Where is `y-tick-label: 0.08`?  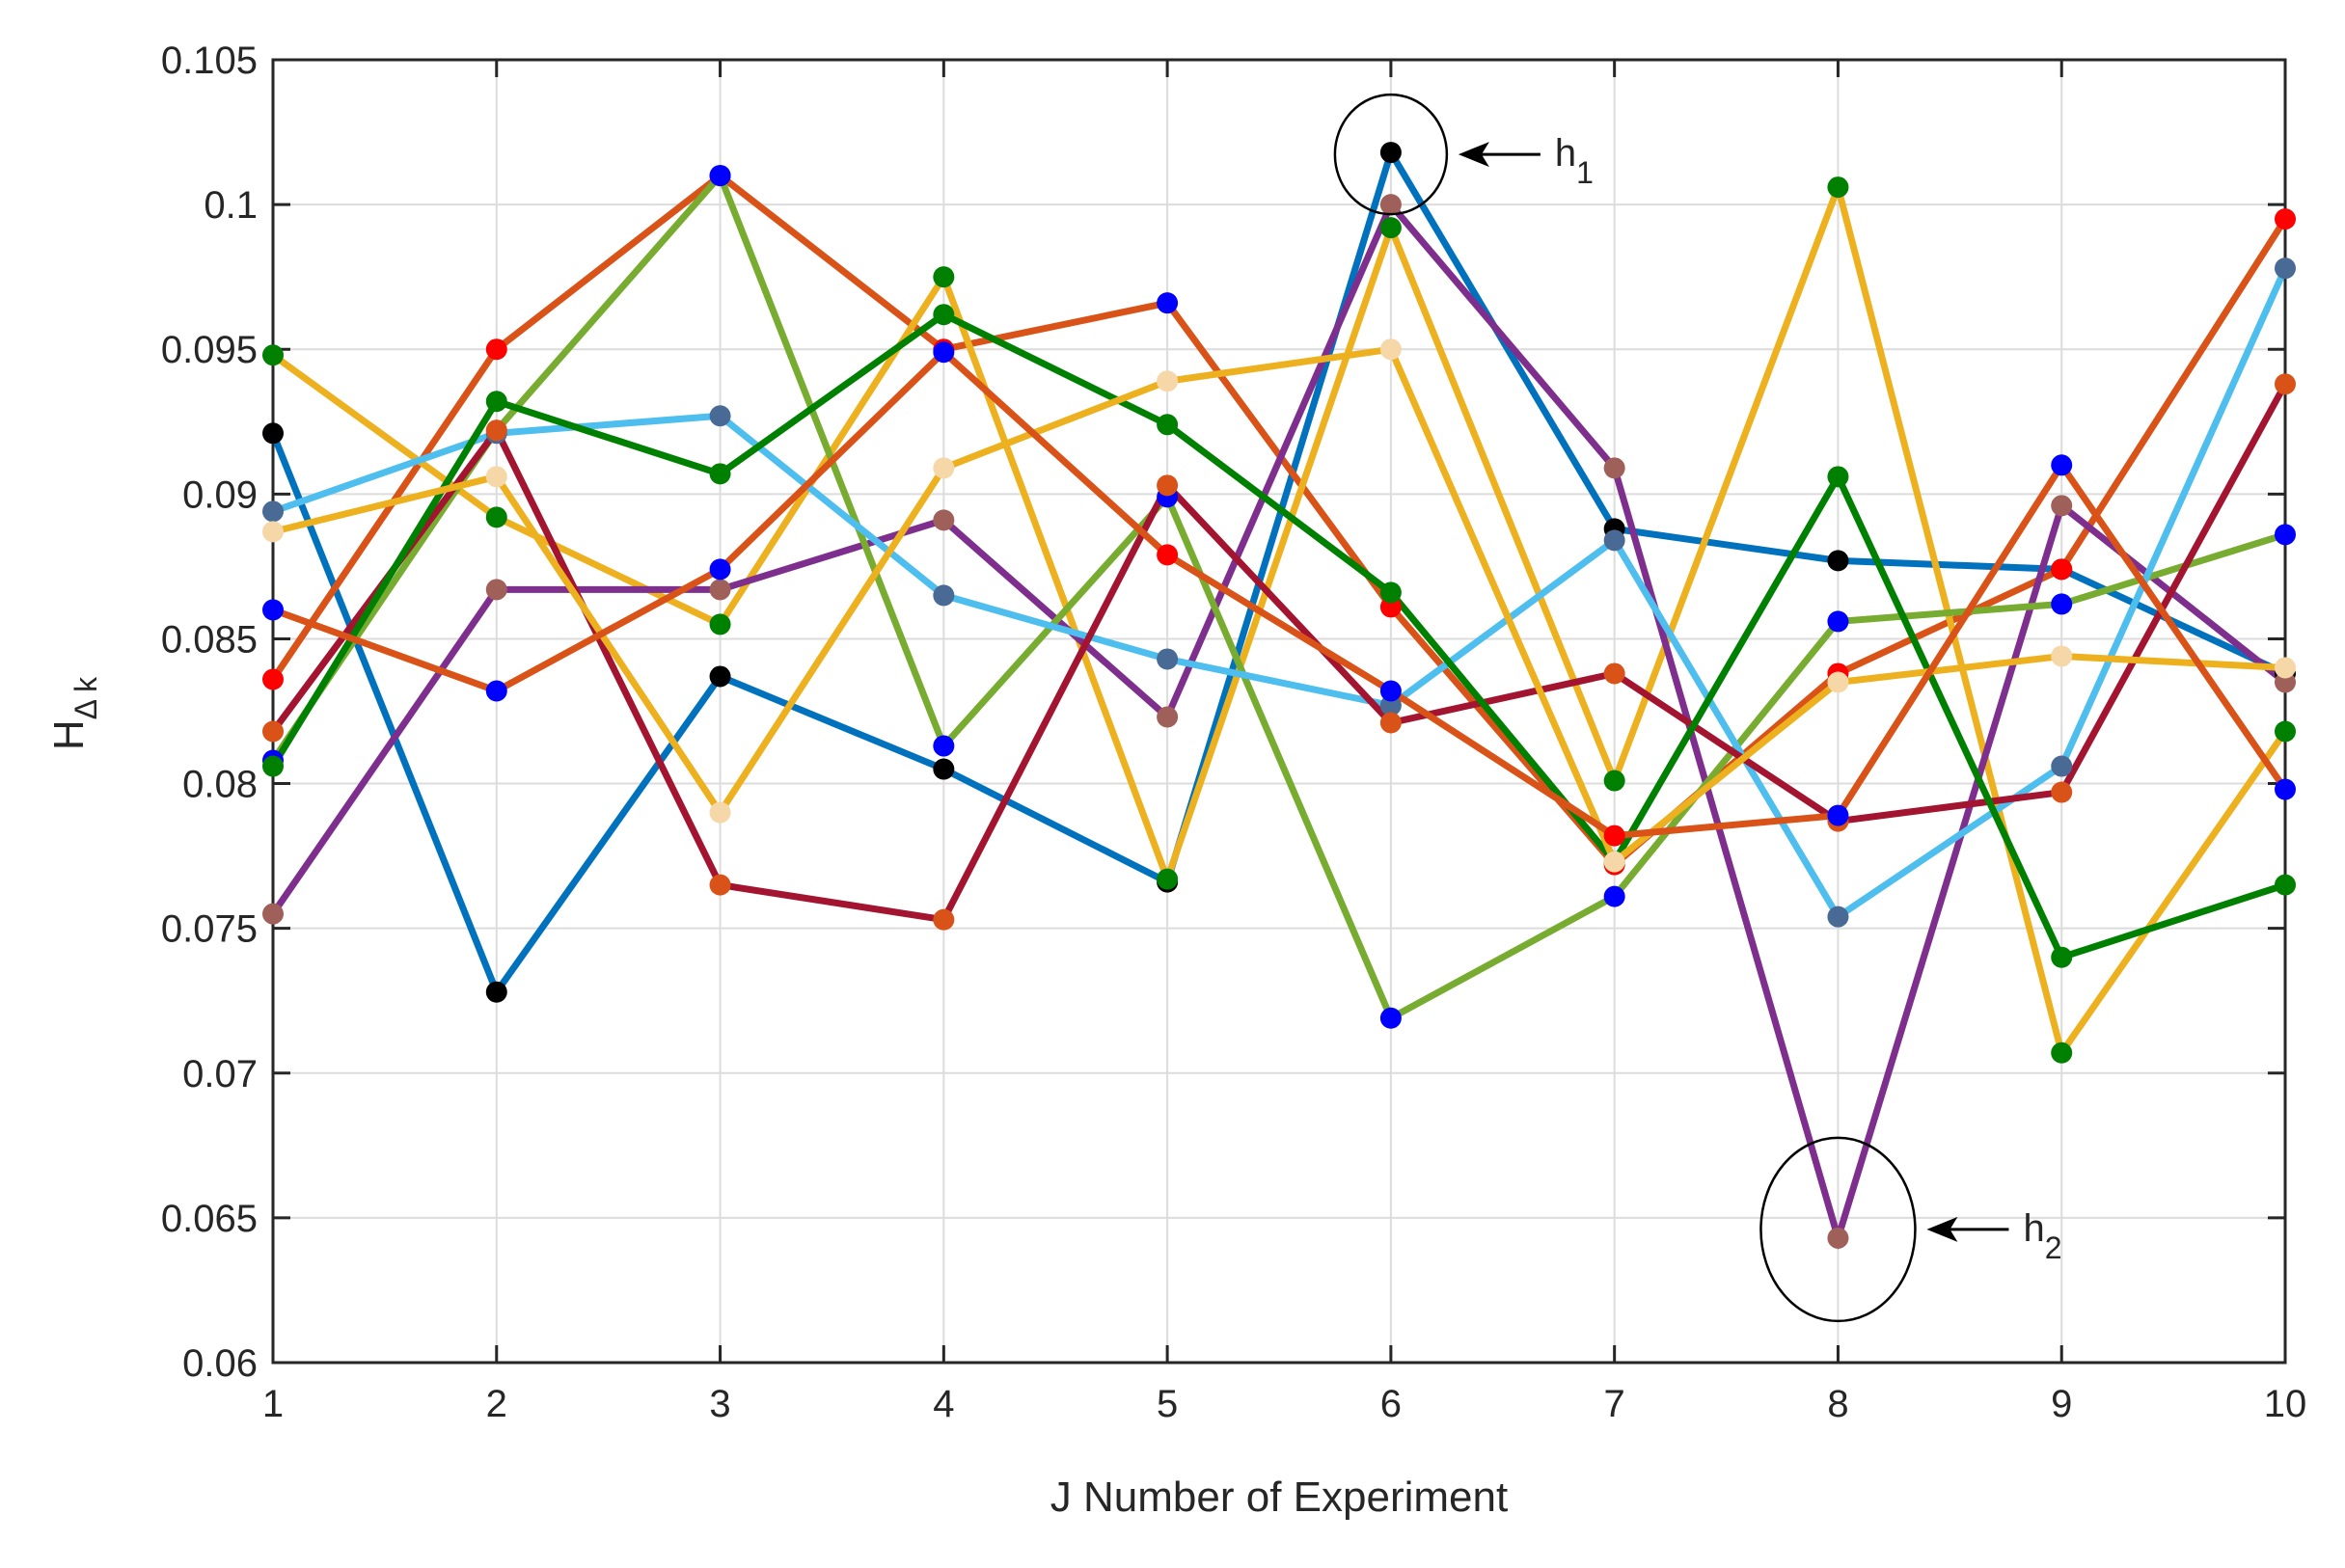 y-tick-label: 0.08 is located at coordinates (220, 785).